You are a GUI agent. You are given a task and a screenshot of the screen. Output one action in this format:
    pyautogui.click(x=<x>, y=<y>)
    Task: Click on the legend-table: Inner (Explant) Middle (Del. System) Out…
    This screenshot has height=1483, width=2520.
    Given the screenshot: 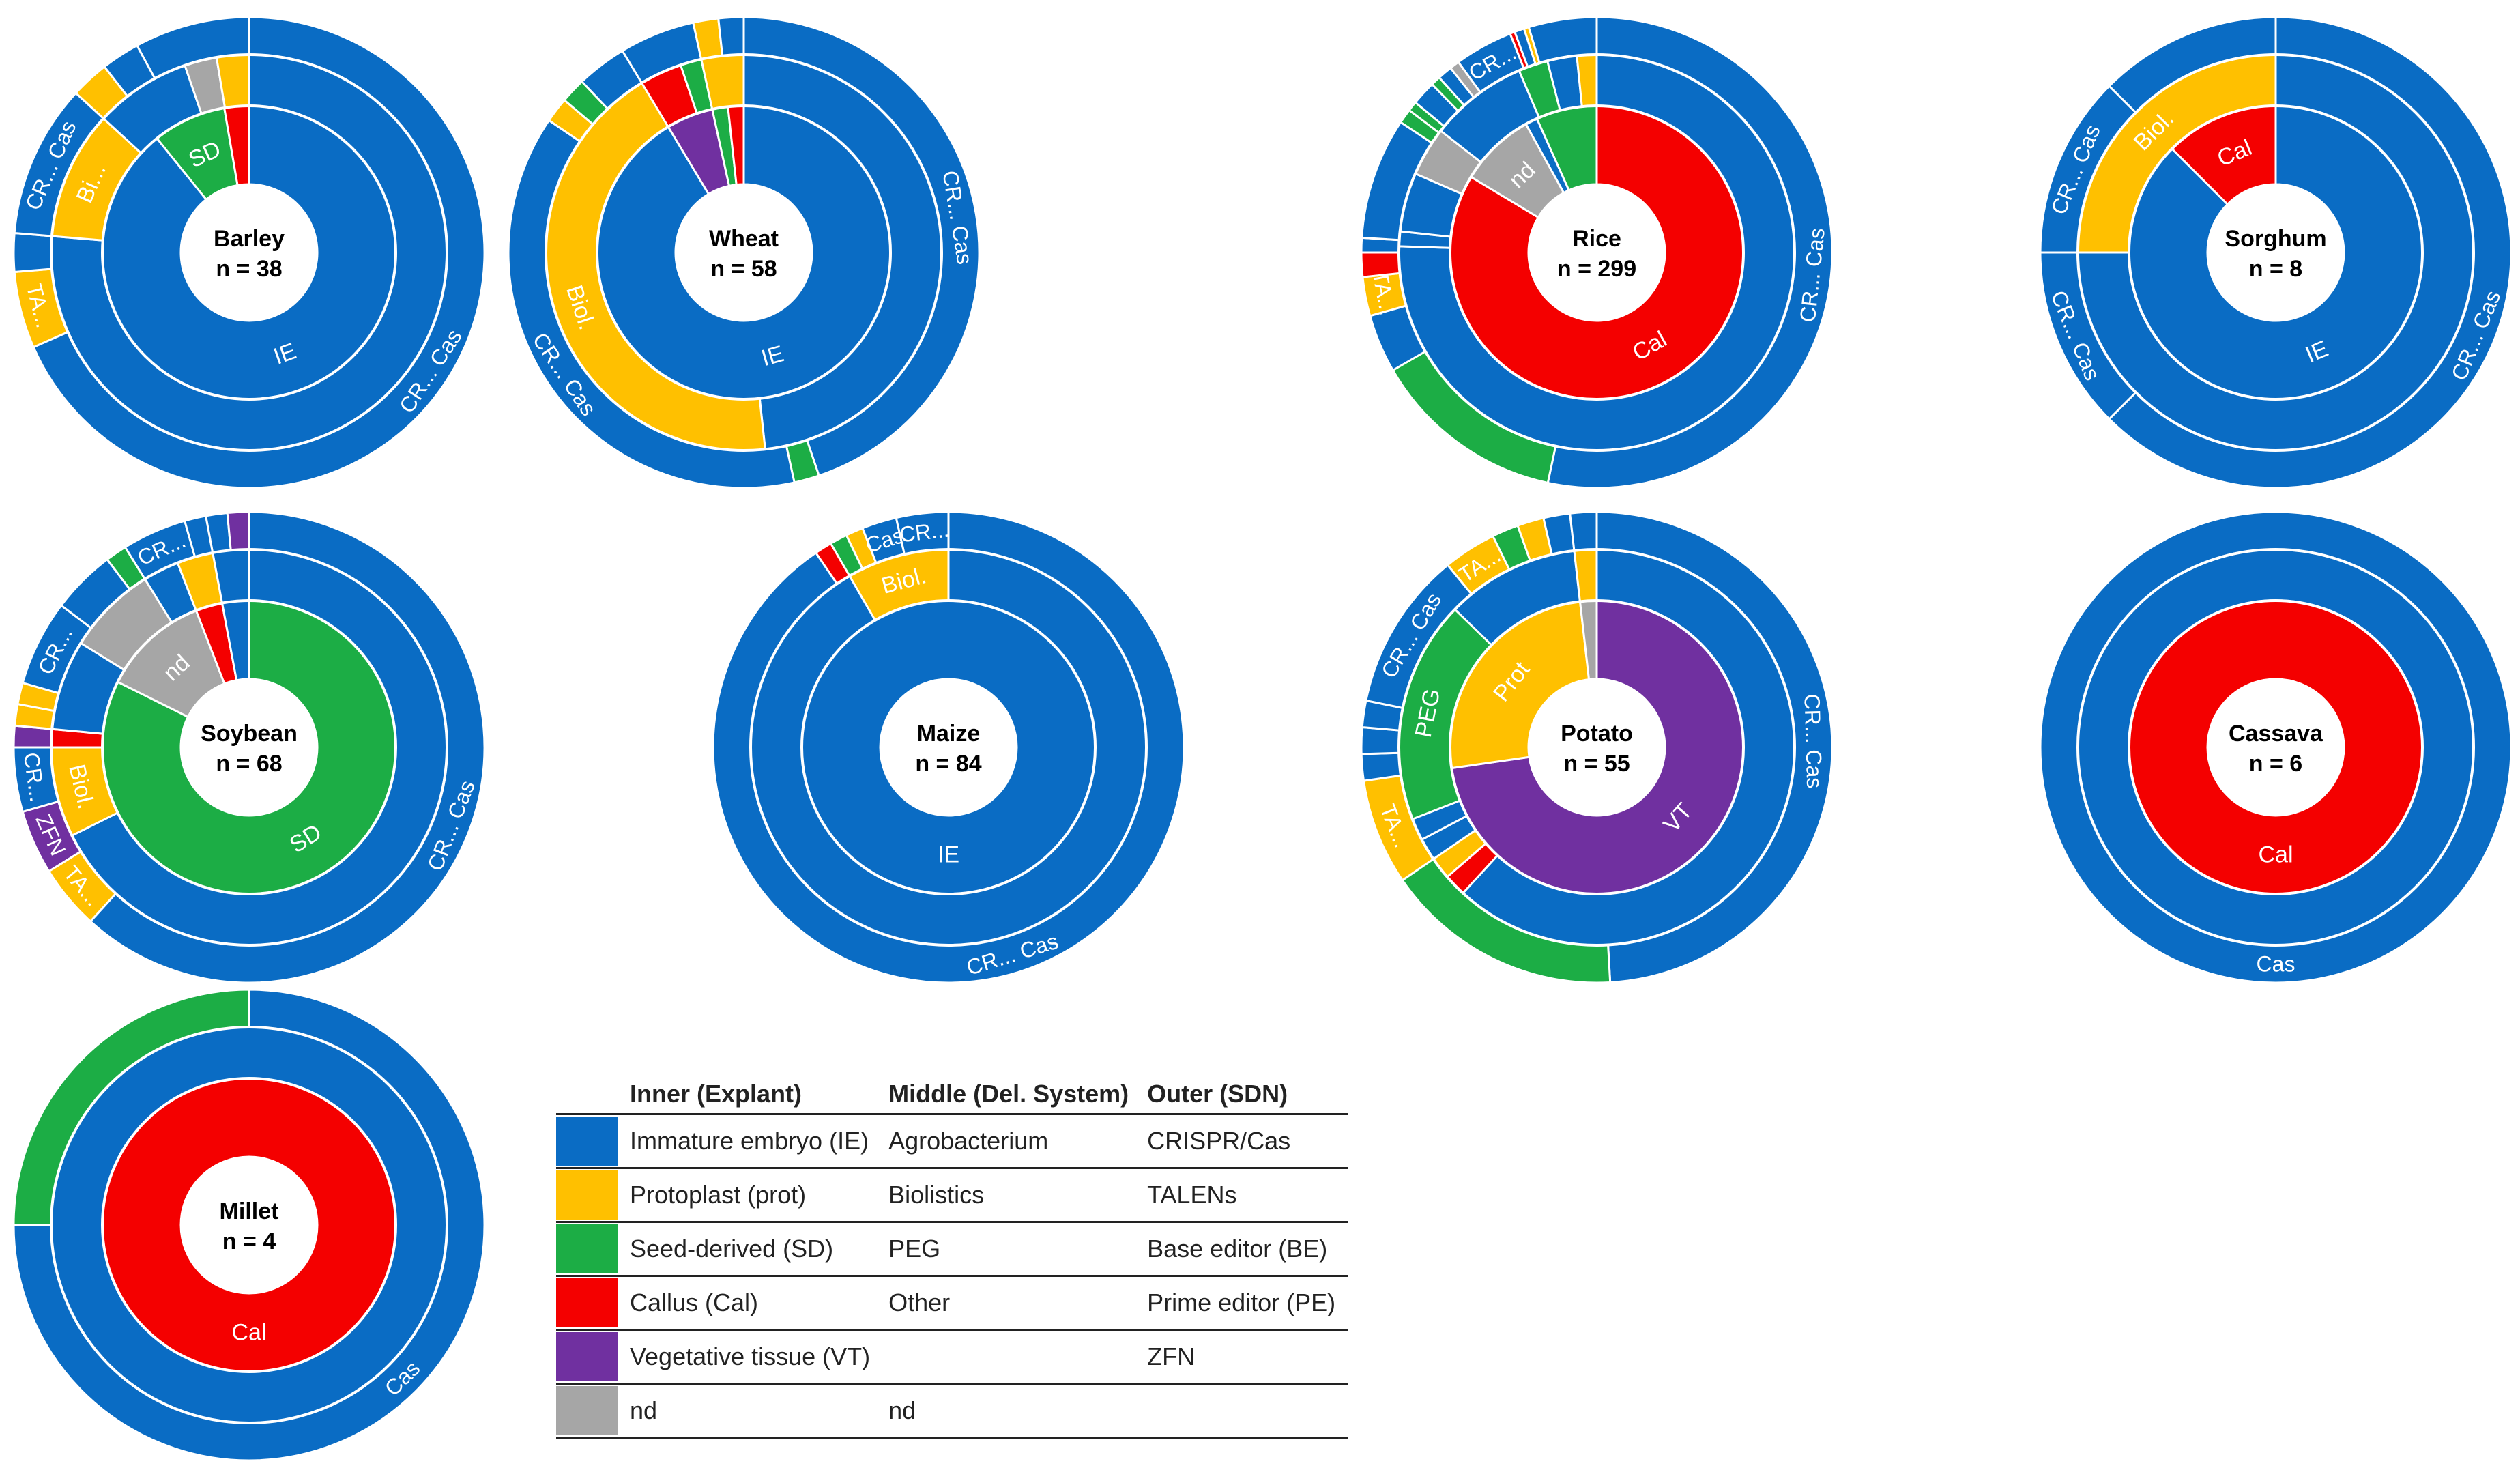 What is the action you would take?
    pyautogui.click(x=952, y=1257)
    